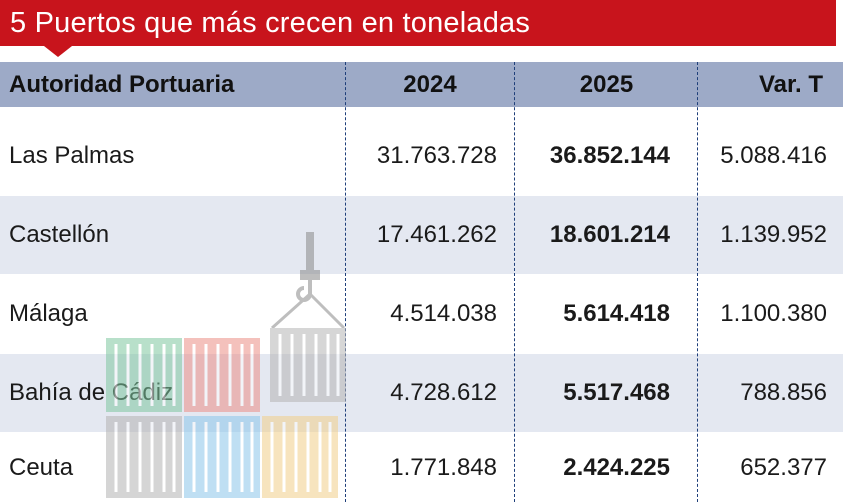 The height and width of the screenshot is (502, 843). What do you see at coordinates (616, 313) in the screenshot?
I see `value-2025: 5.614.418` at bounding box center [616, 313].